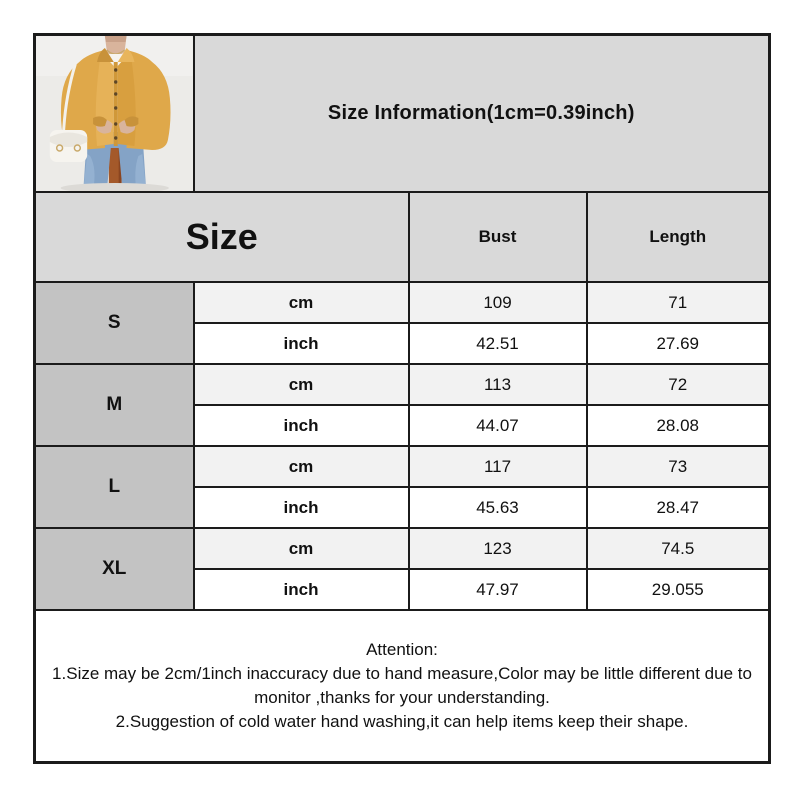  Describe the element at coordinates (678, 589) in the screenshot. I see `value-xl-length-inch: 29.055` at that location.